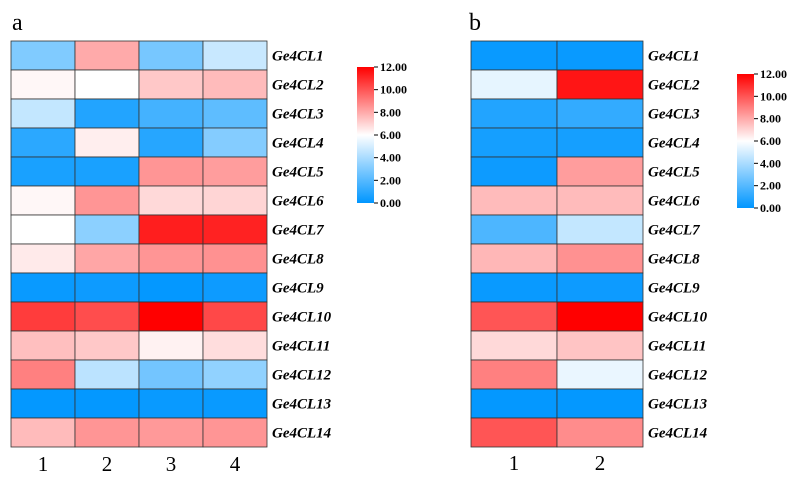 This screenshot has width=799, height=479. I want to click on column-label: 4, so click(235, 464).